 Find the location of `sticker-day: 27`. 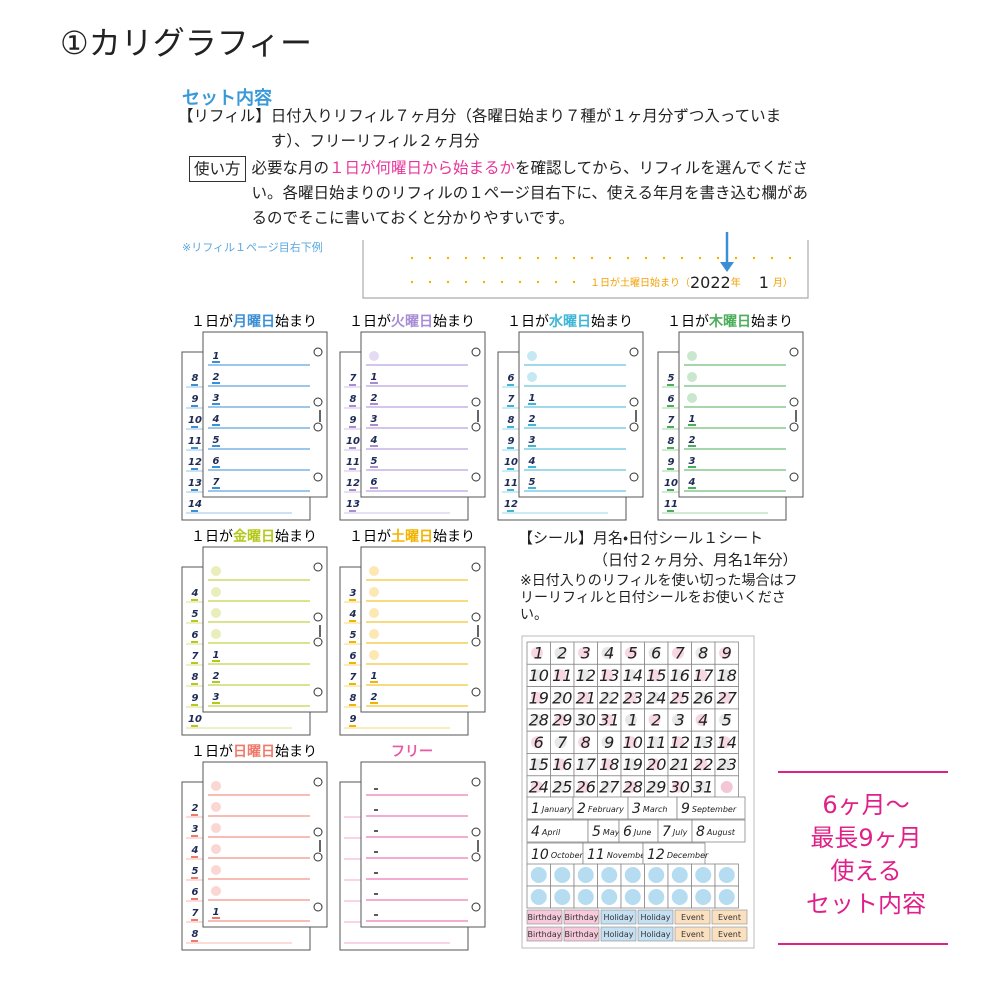

sticker-day: 27 is located at coordinates (727, 697).